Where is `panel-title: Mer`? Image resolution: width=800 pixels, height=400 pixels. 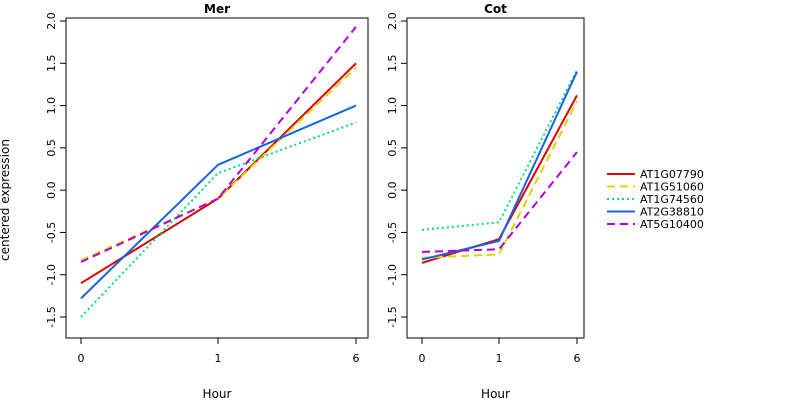 panel-title: Mer is located at coordinates (217, 9).